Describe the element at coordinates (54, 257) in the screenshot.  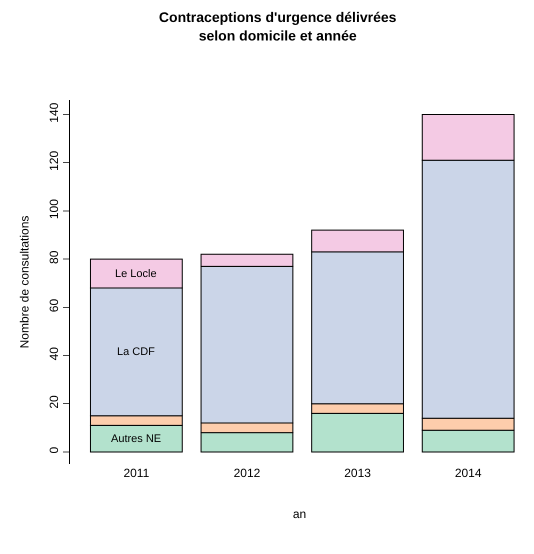
I see `y-tick-label: 80` at that location.